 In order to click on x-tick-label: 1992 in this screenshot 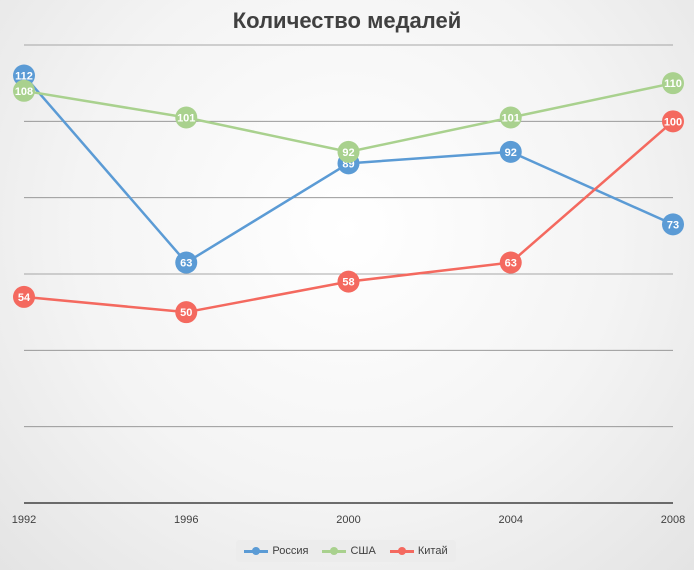, I will do `click(24, 520)`.